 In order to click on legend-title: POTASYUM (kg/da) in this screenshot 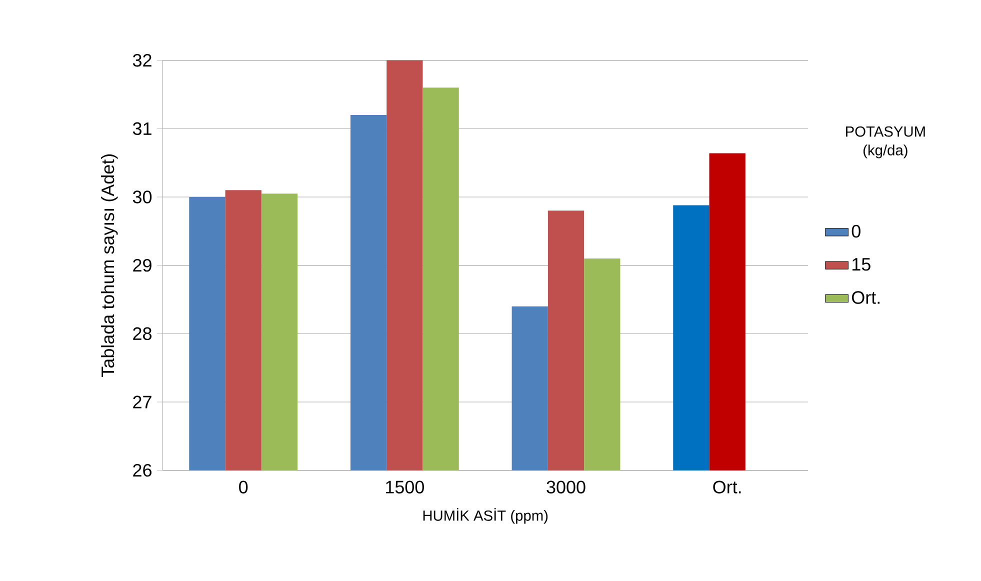, I will do `click(885, 142)`.